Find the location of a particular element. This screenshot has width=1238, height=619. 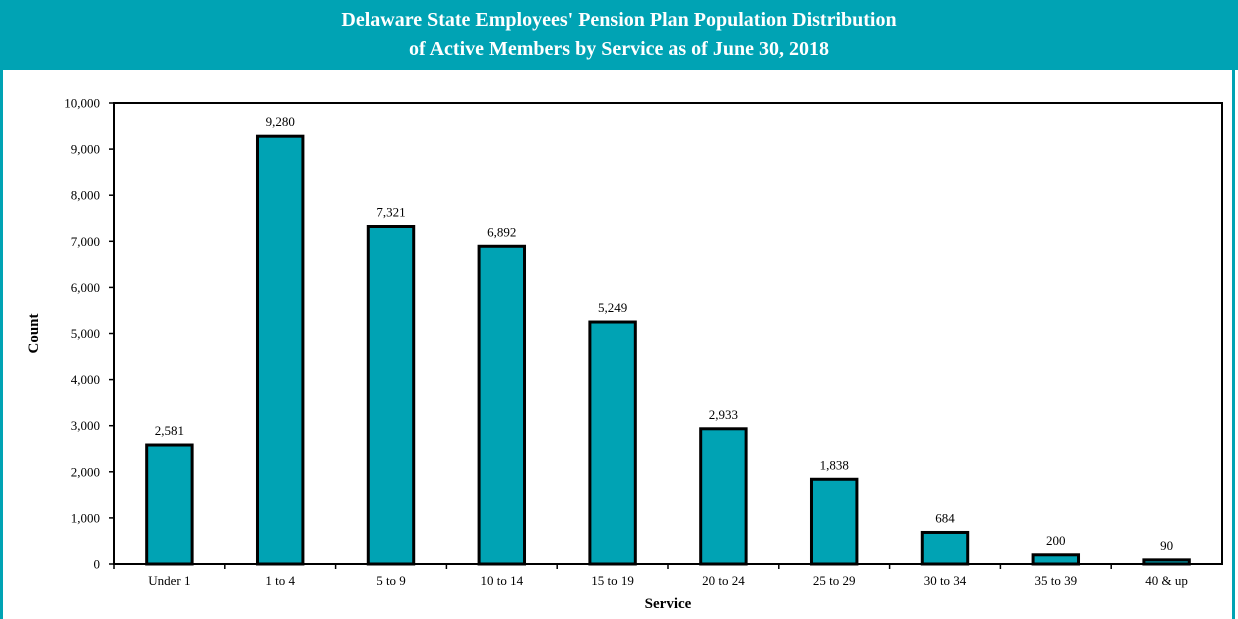

x-tick-label: 35 to 39 is located at coordinates (1055, 580).